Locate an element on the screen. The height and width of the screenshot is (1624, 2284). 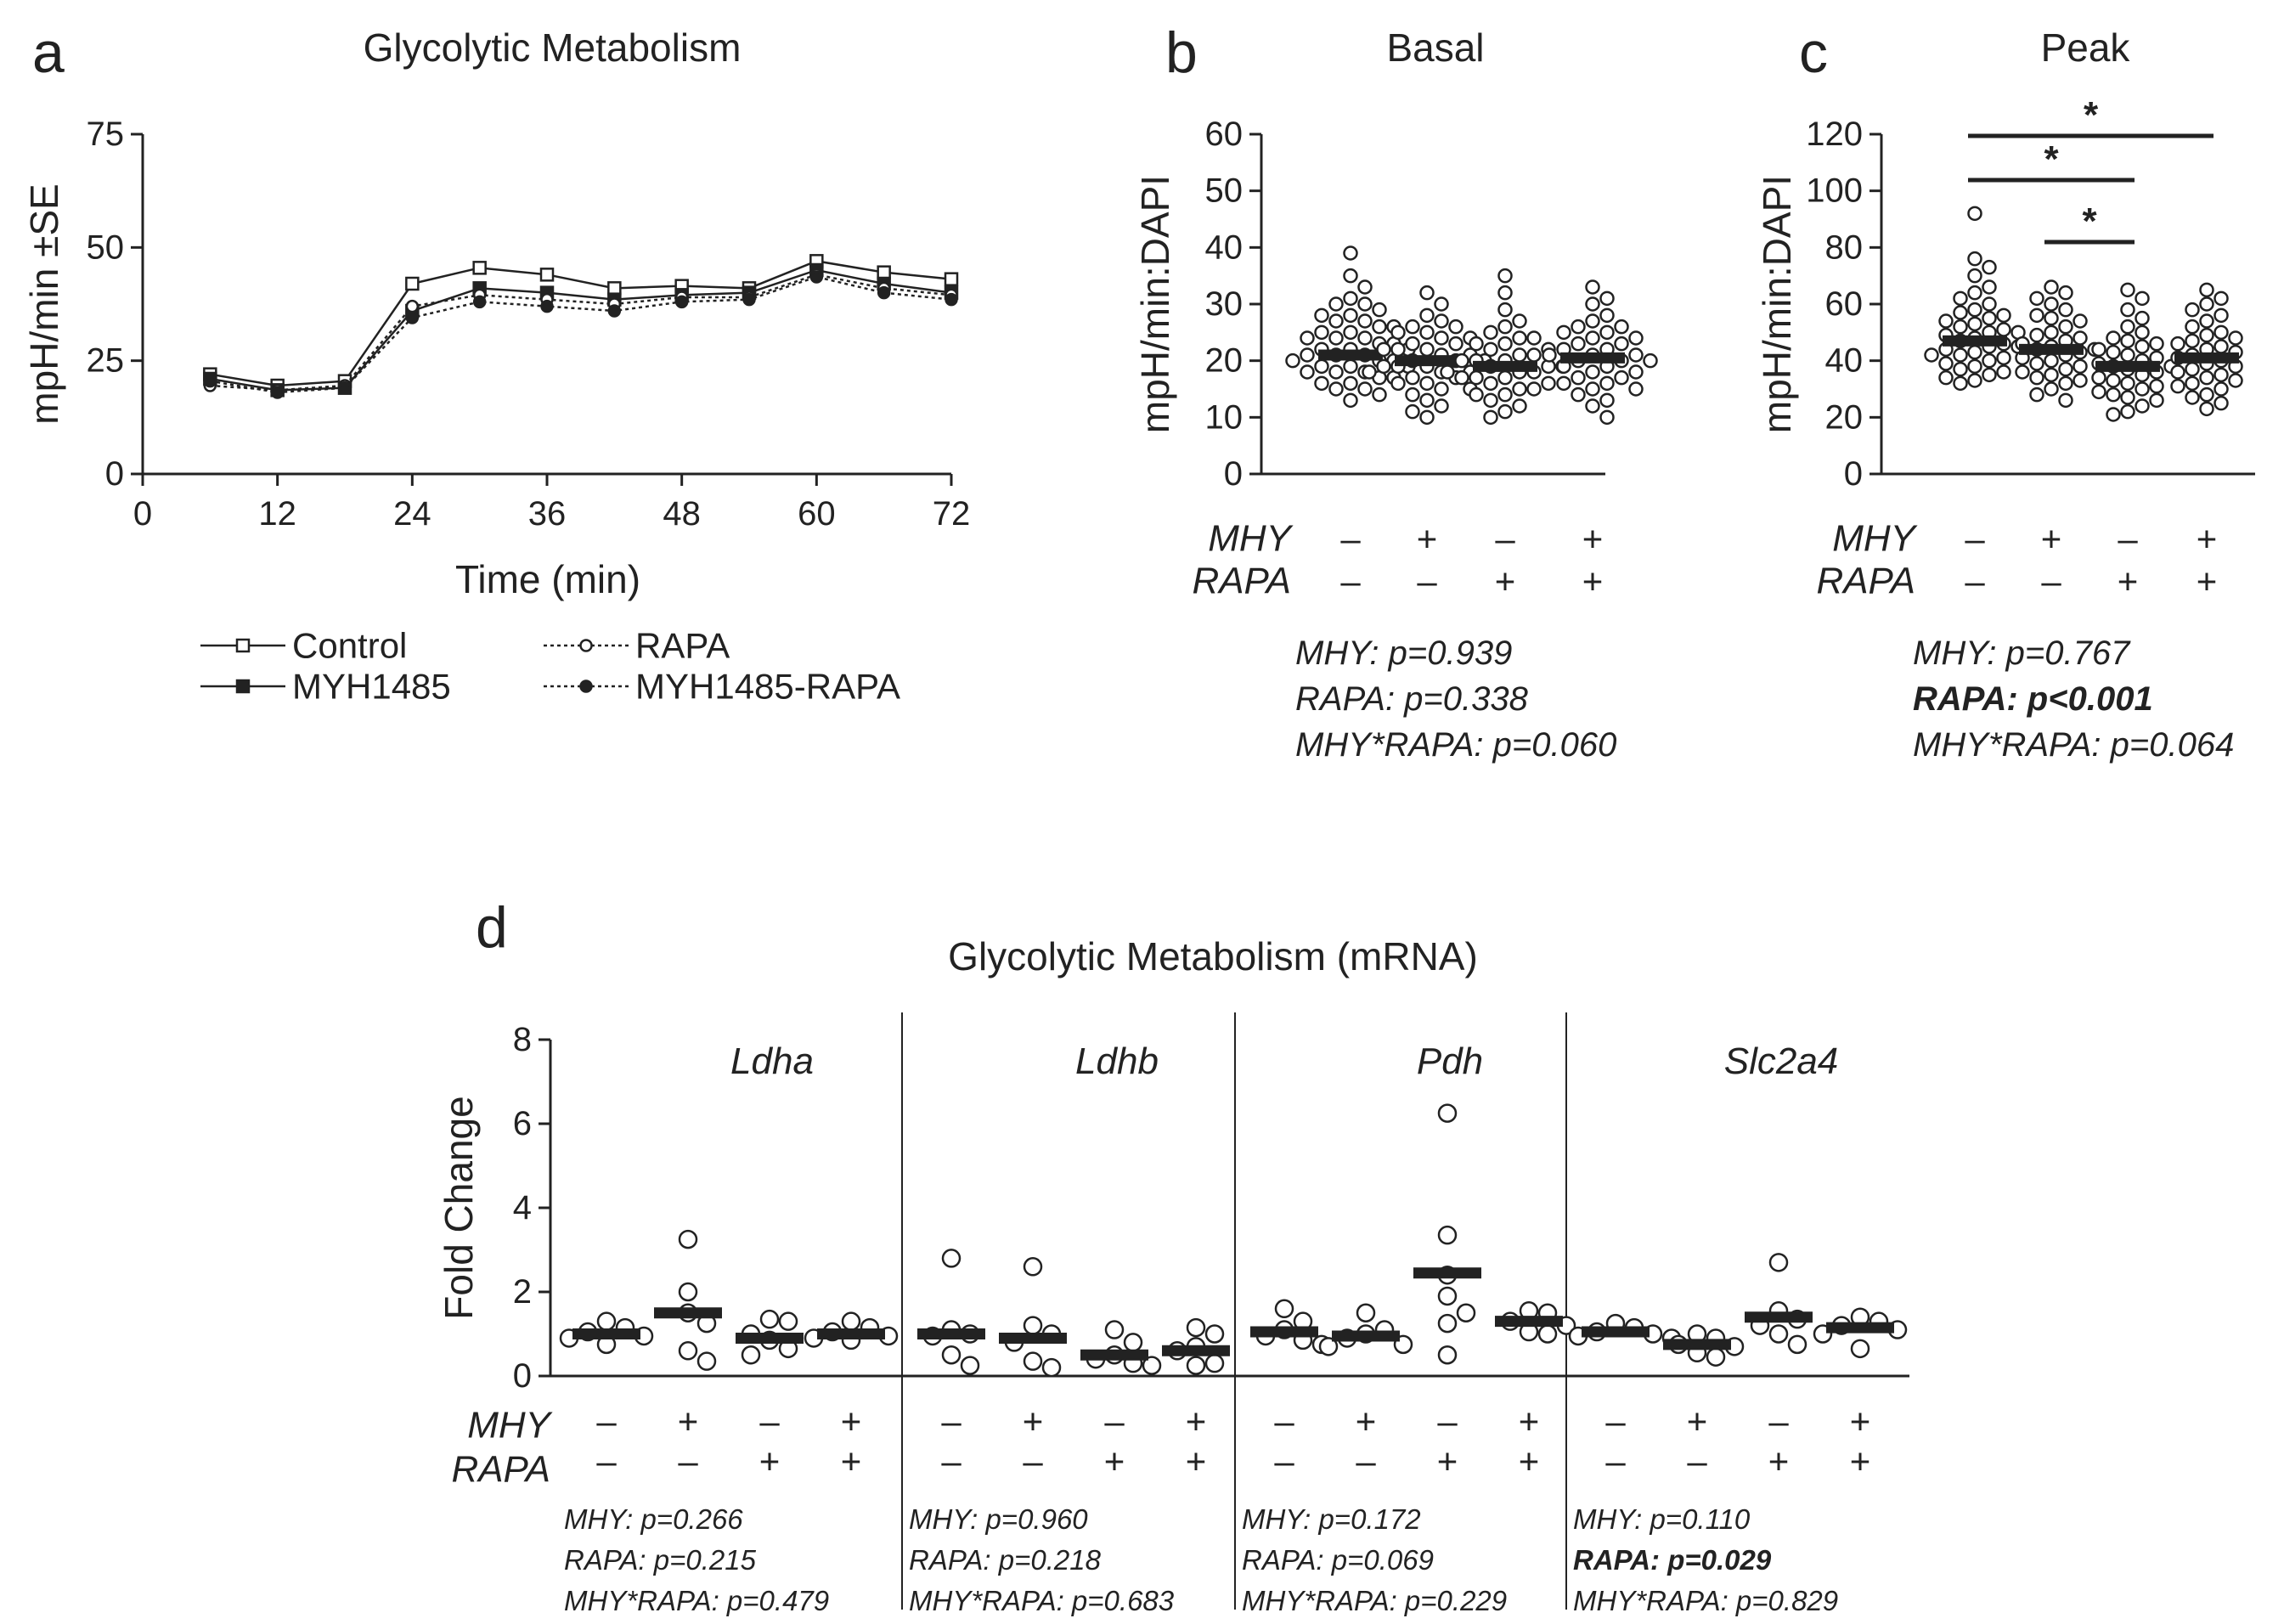
y-axis-tick-label: 0 is located at coordinates (522, 1376).